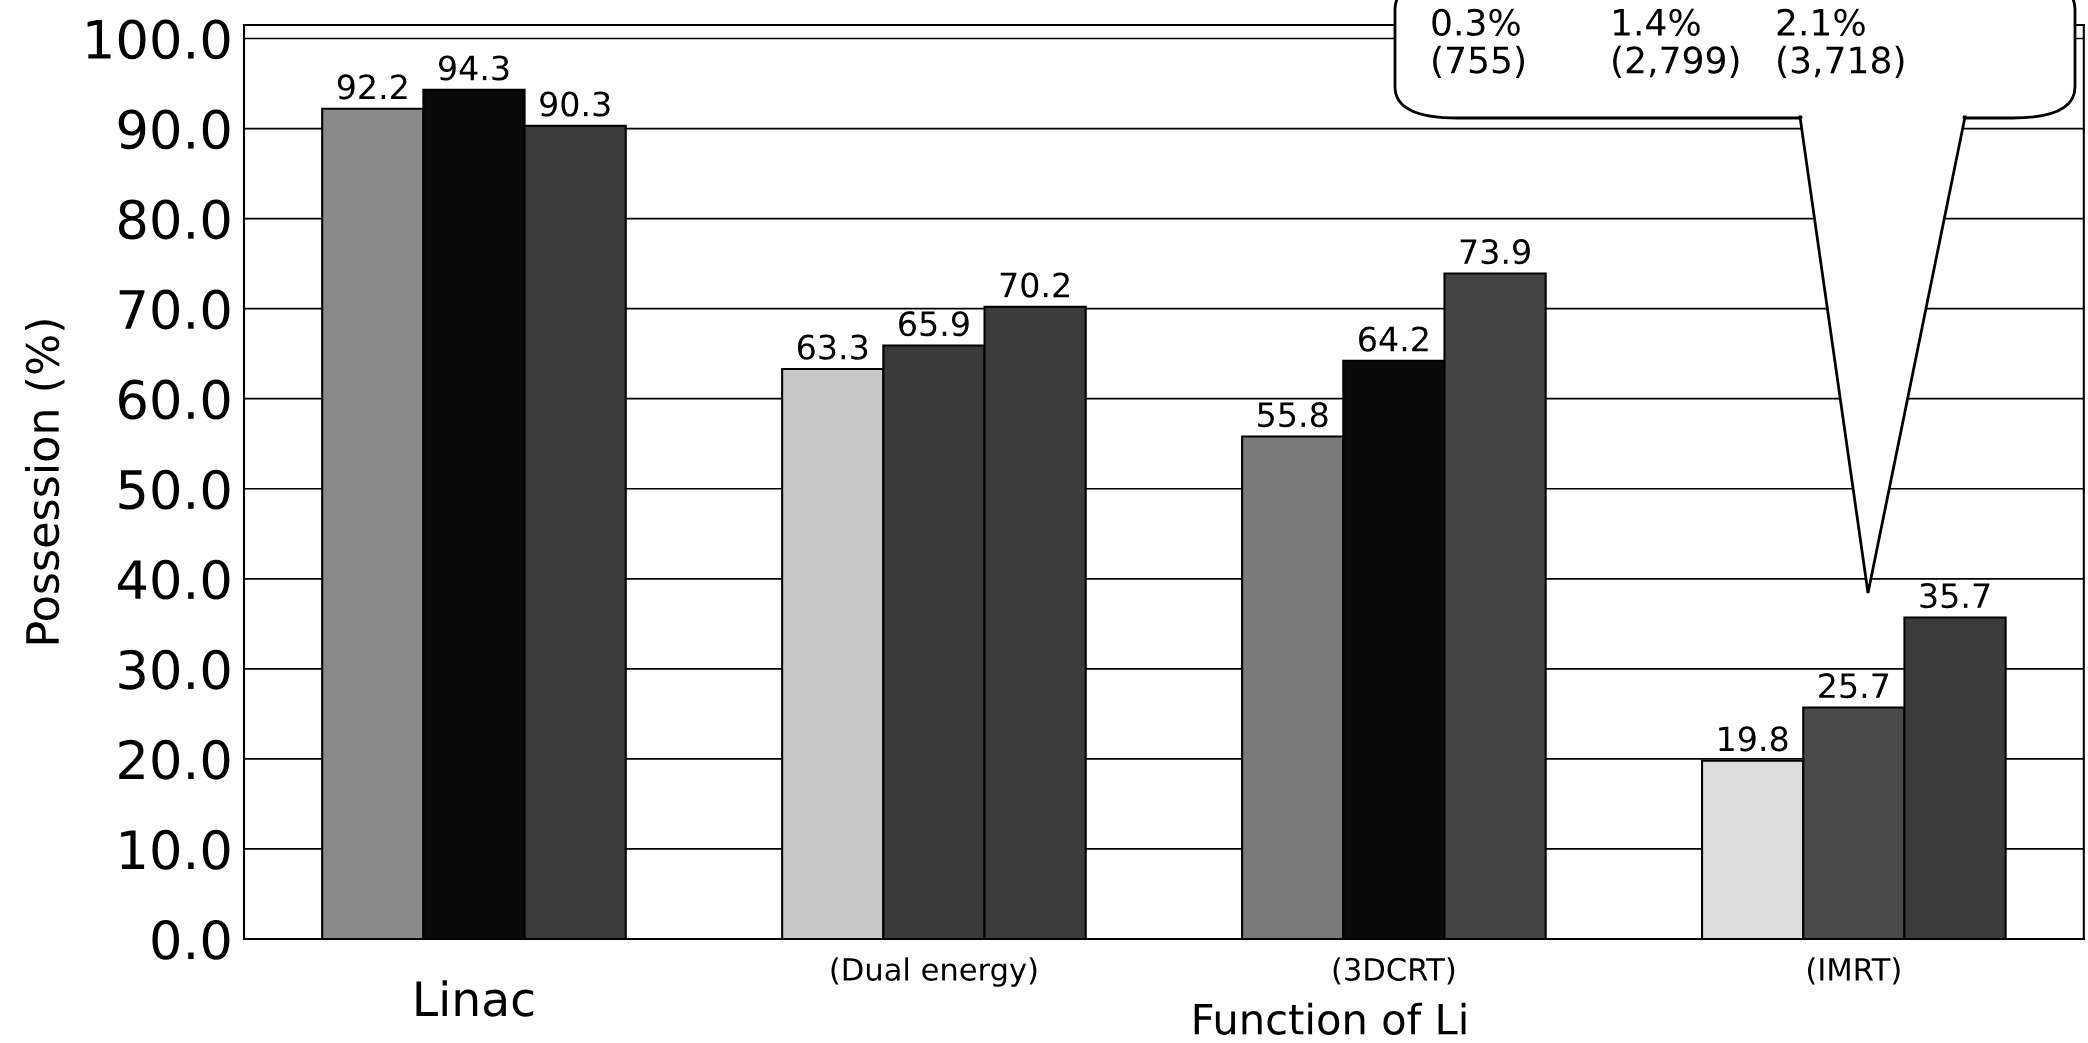  Describe the element at coordinates (575, 104) in the screenshot. I see `data-label: 90.3` at that location.